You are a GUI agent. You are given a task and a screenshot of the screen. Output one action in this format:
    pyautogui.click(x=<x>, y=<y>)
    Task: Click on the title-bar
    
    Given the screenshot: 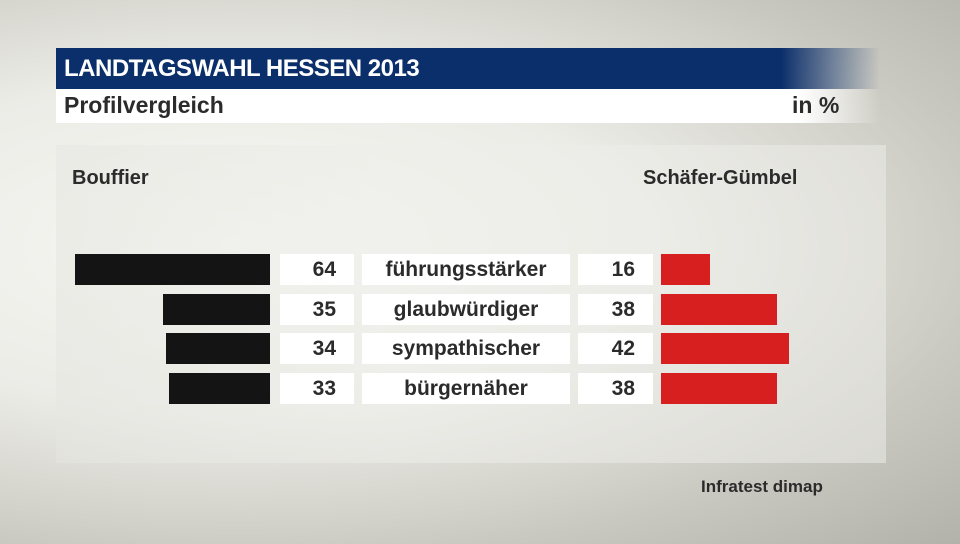 What is the action you would take?
    pyautogui.click(x=468, y=68)
    